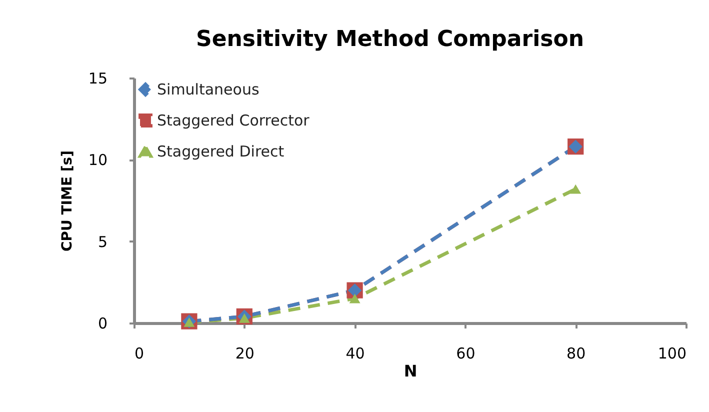 Image resolution: width=709 pixels, height=412 pixels. I want to click on y-tick-label: 5, so click(103, 241).